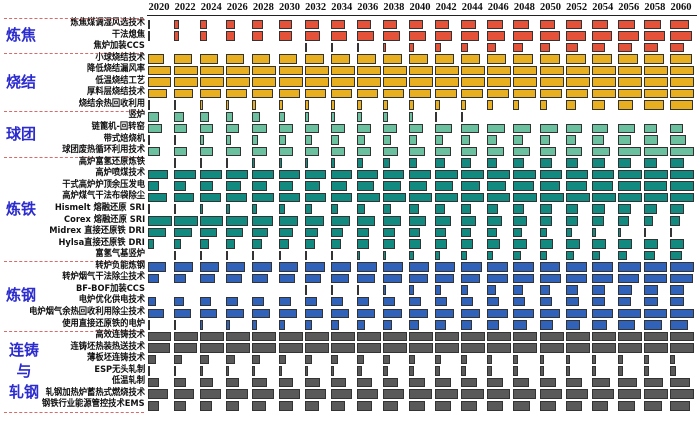 The width and height of the screenshot is (700, 424). I want to click on year-tick-label: 2036, so click(368, 7).